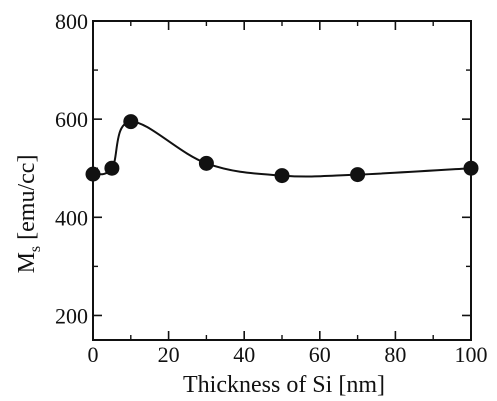 This screenshot has height=401, width=497. Describe the element at coordinates (471, 354) in the screenshot. I see `x-tick-label: 100` at that location.